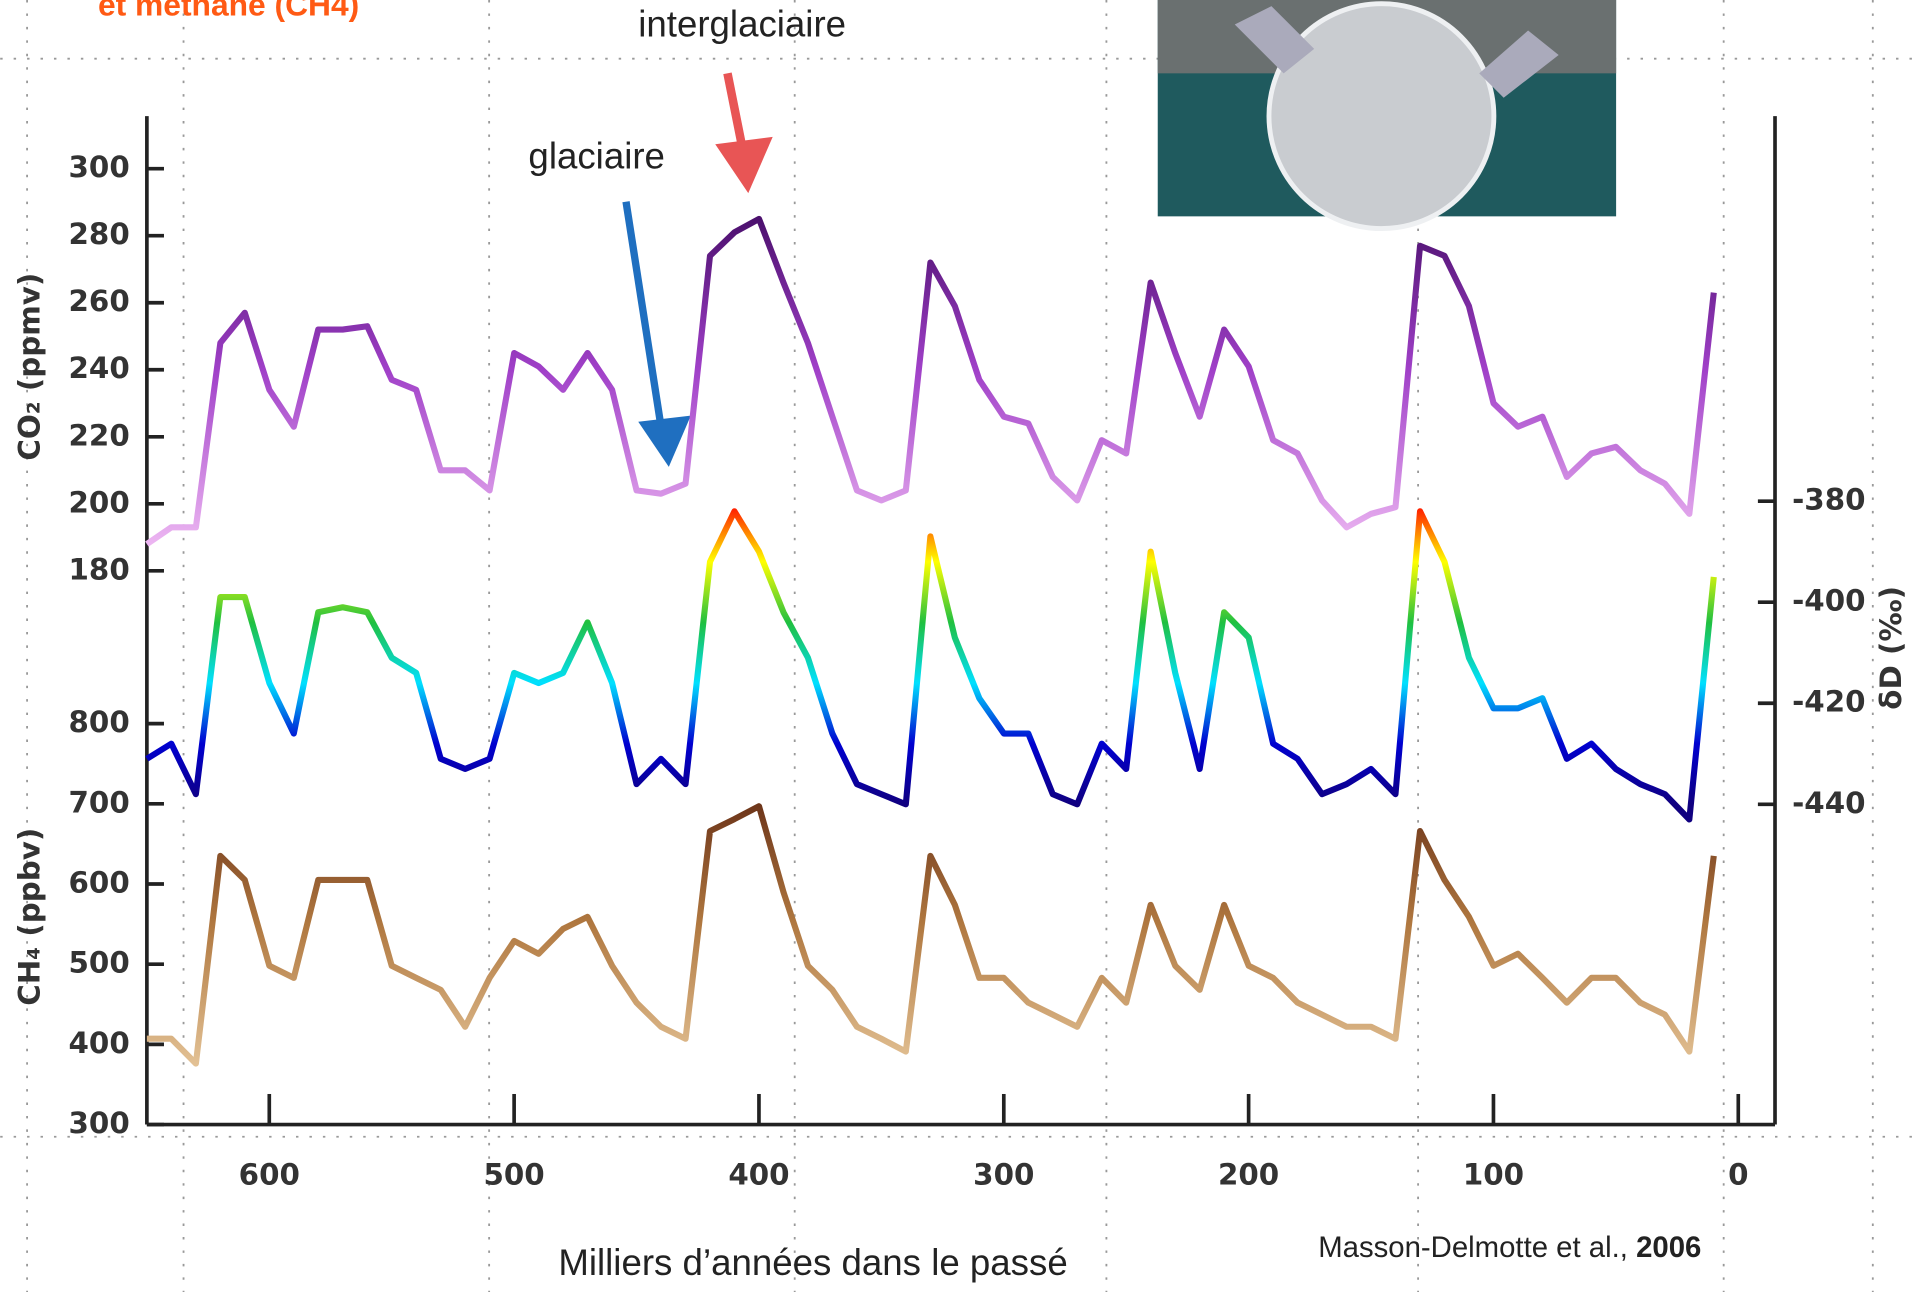 This screenshot has width=1917, height=1292. I want to click on title: et méthane (CH4), so click(228, 11).